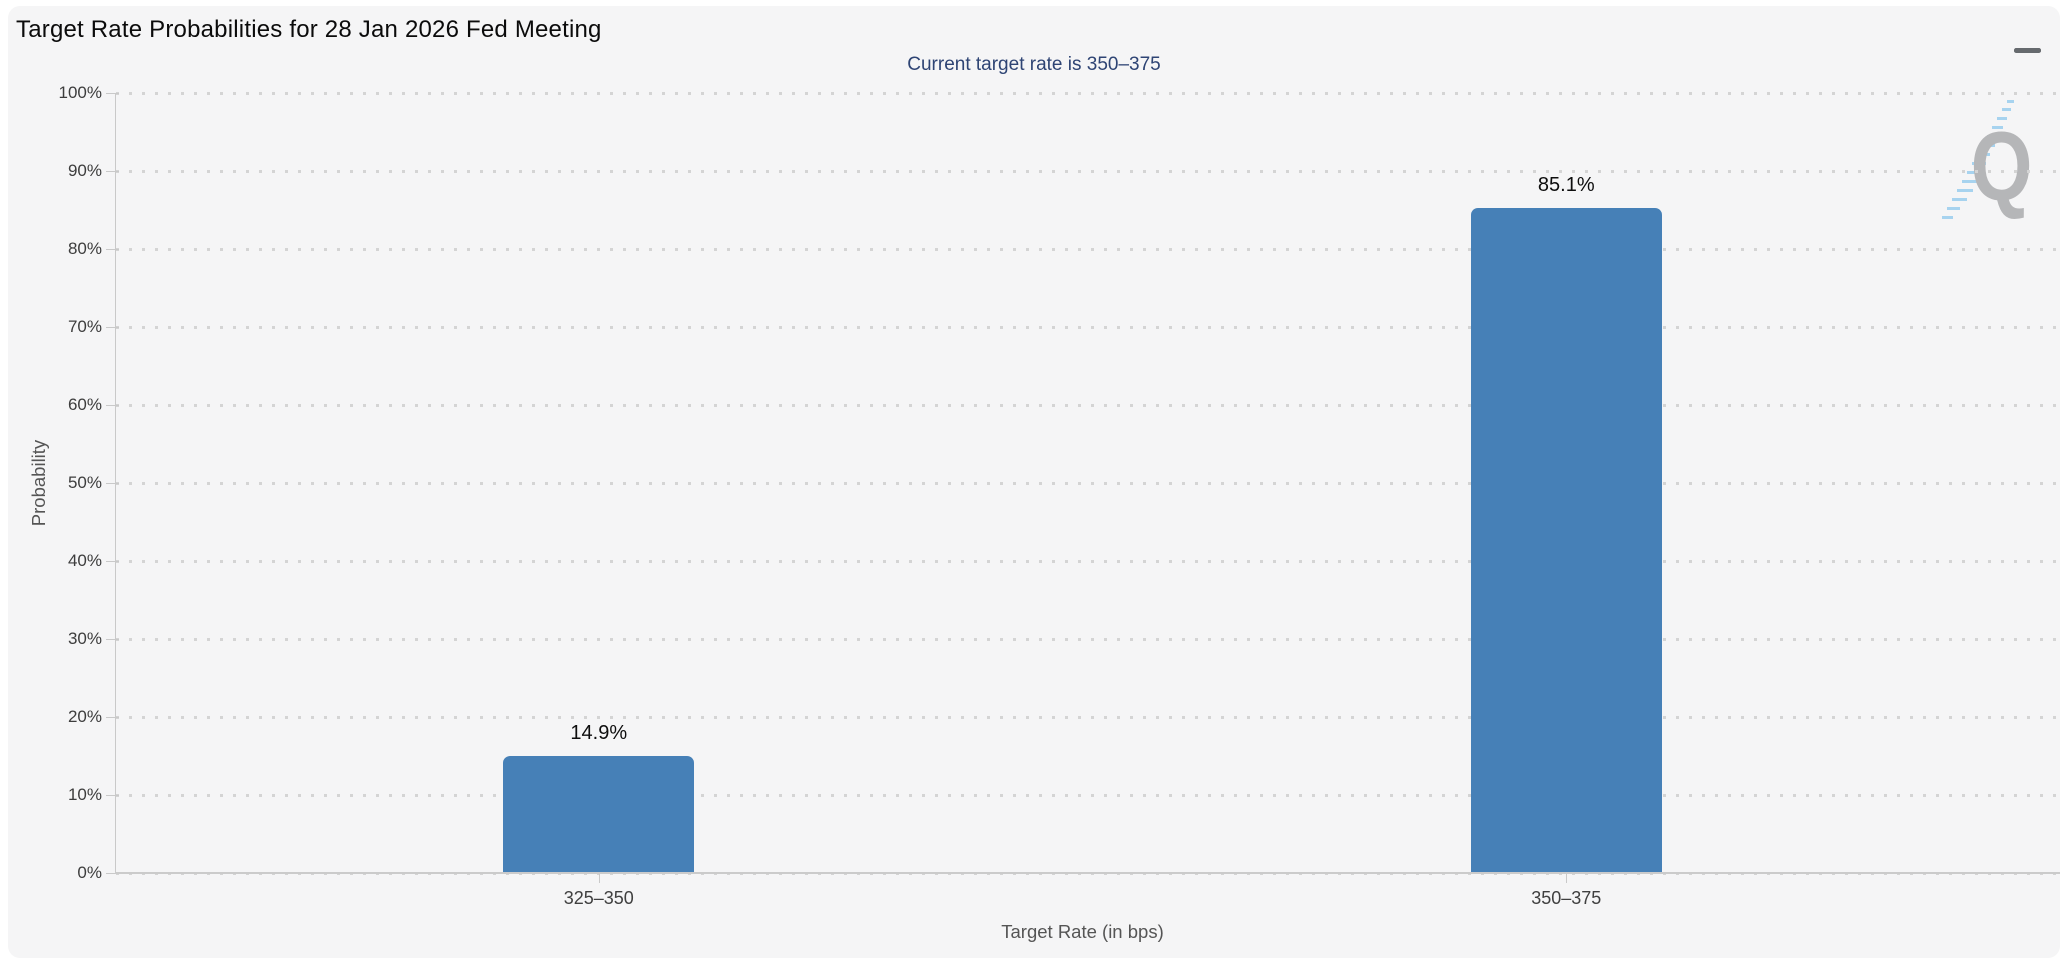 This screenshot has height=966, width=2068. I want to click on y-axis-title: Probability, so click(38, 483).